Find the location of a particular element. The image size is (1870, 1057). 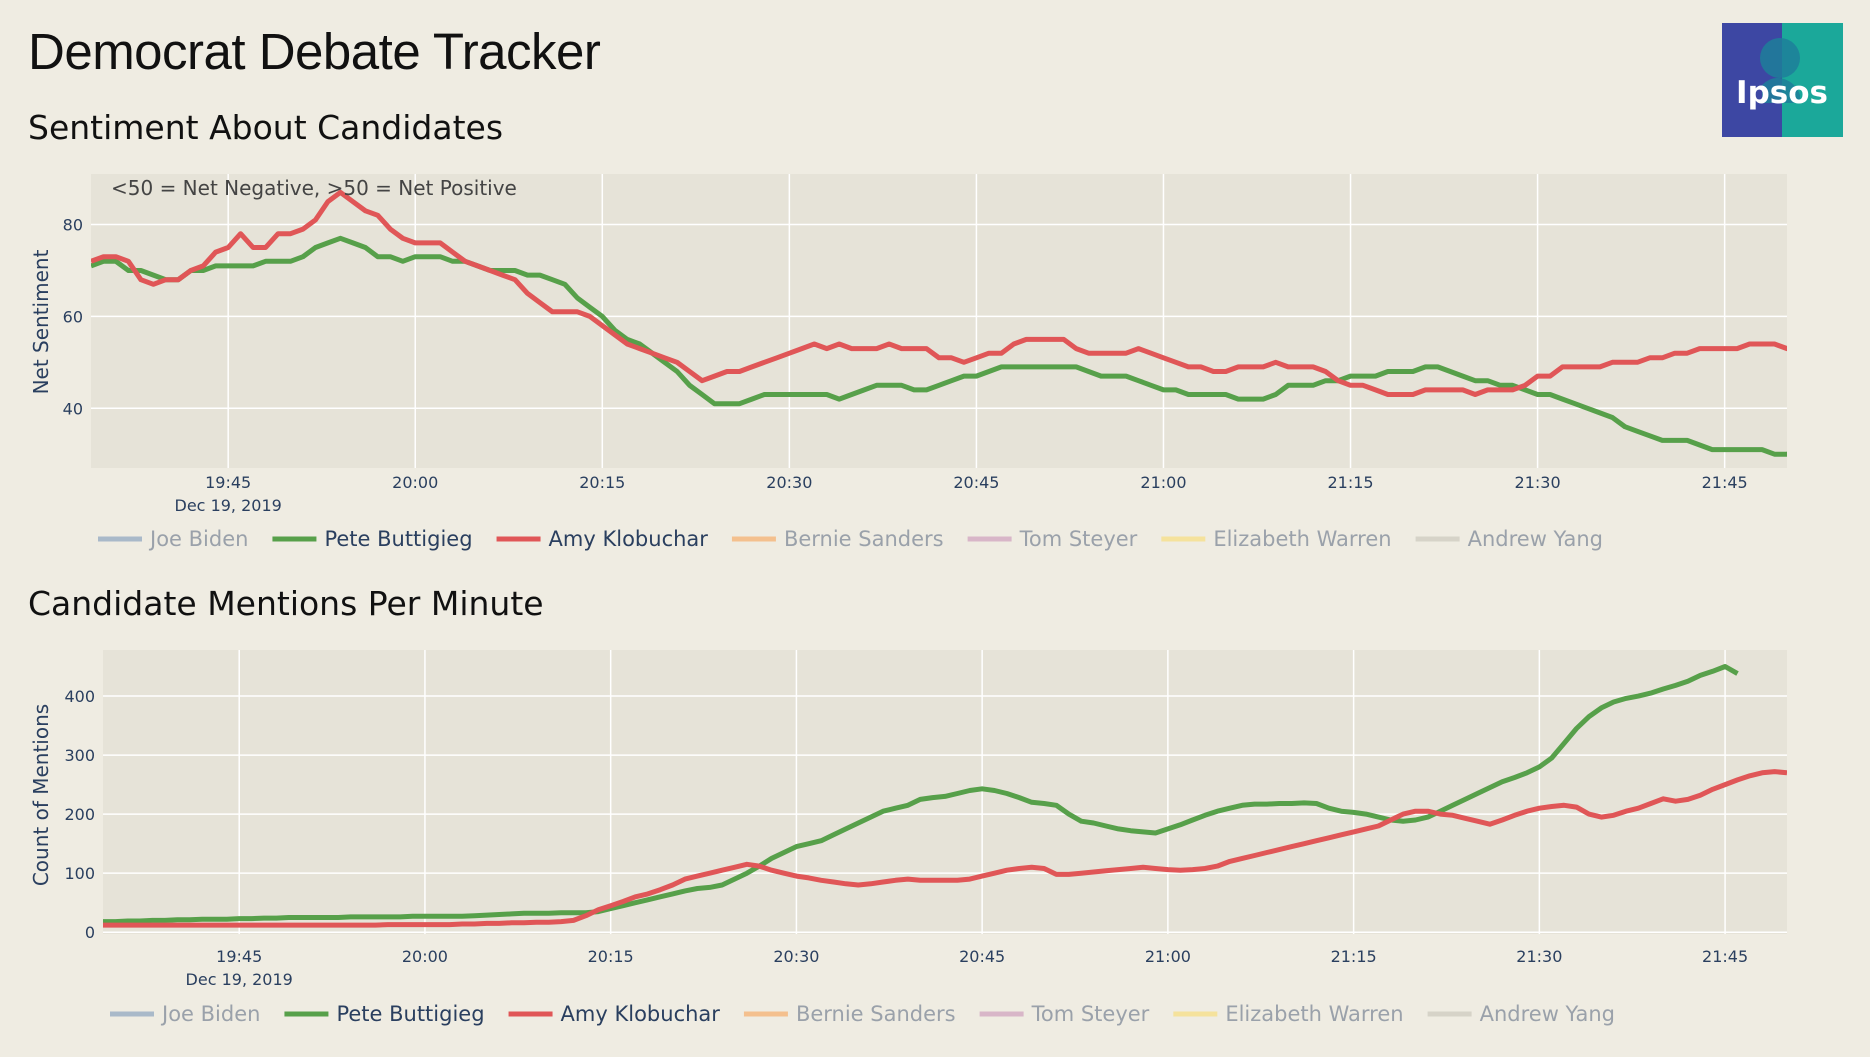

y-axis-title: Net Sentiment is located at coordinates (41, 321).